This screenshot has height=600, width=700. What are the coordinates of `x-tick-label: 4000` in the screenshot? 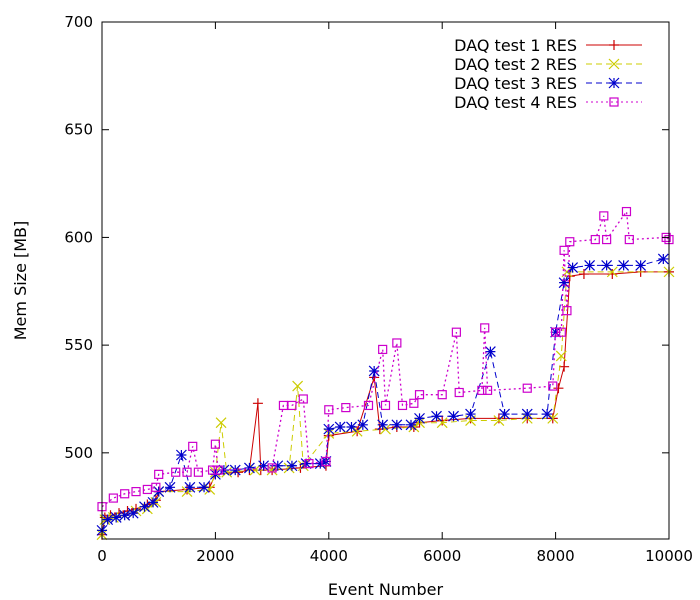 It's located at (329, 556).